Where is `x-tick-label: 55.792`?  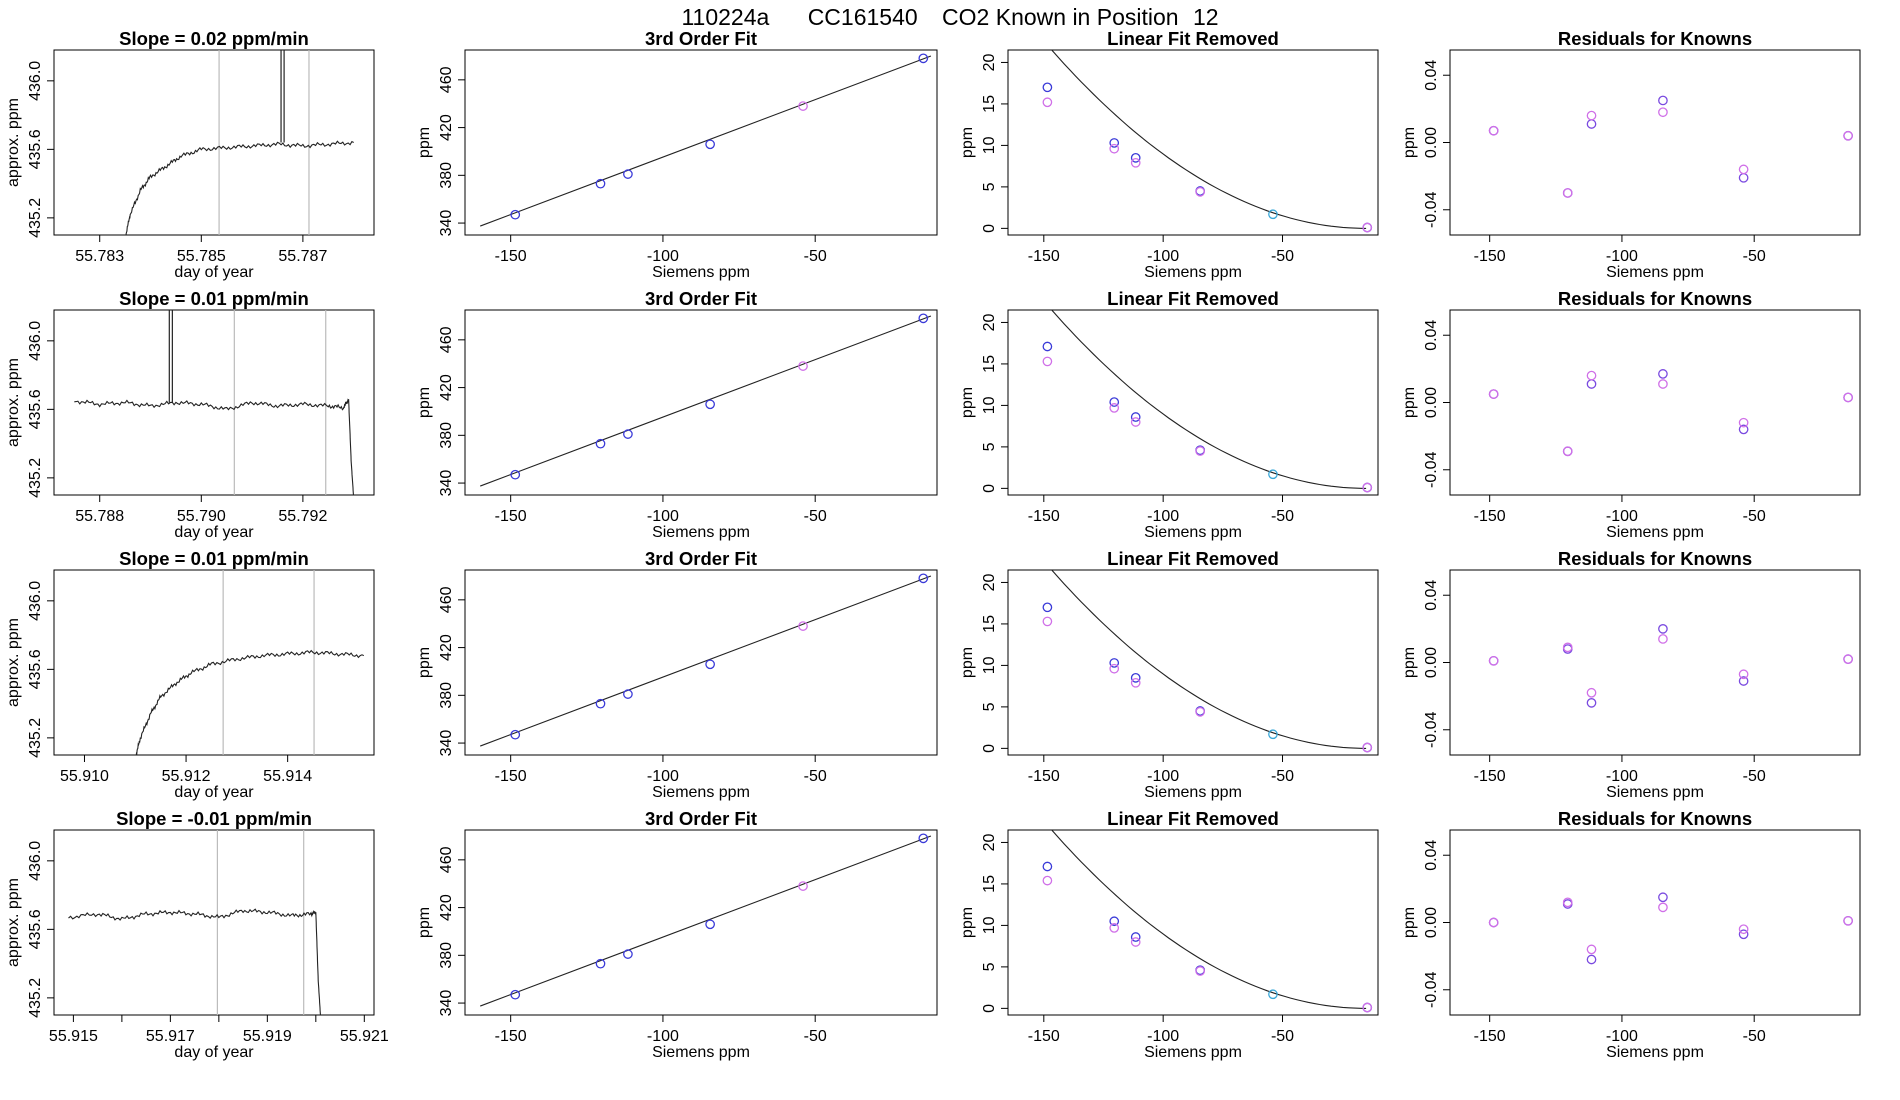 x-tick-label: 55.792 is located at coordinates (302, 516).